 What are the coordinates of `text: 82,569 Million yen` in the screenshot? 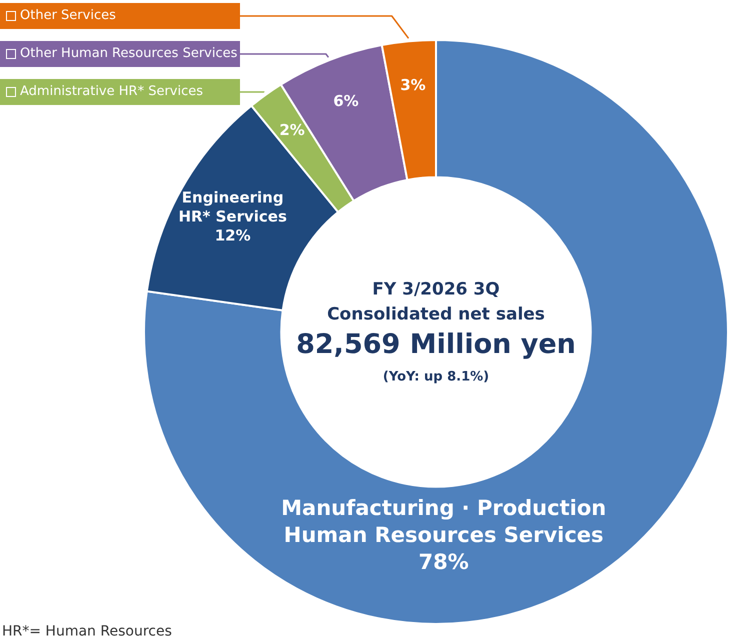 It's located at (436, 344).